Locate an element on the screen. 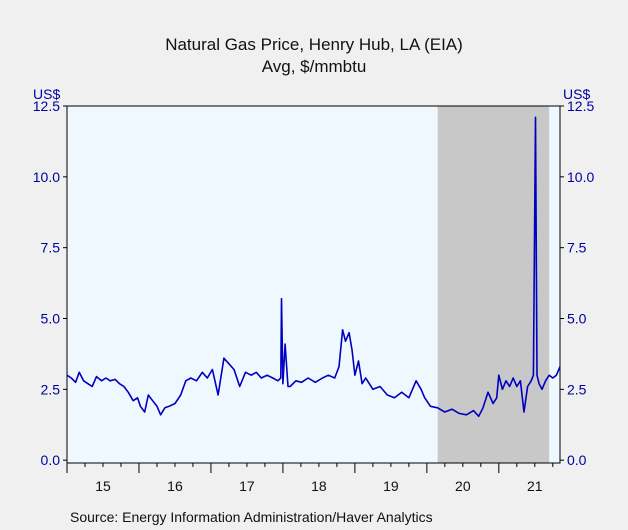 The width and height of the screenshot is (628, 530). y-tick-label-left: 10.0 is located at coordinates (46, 177).